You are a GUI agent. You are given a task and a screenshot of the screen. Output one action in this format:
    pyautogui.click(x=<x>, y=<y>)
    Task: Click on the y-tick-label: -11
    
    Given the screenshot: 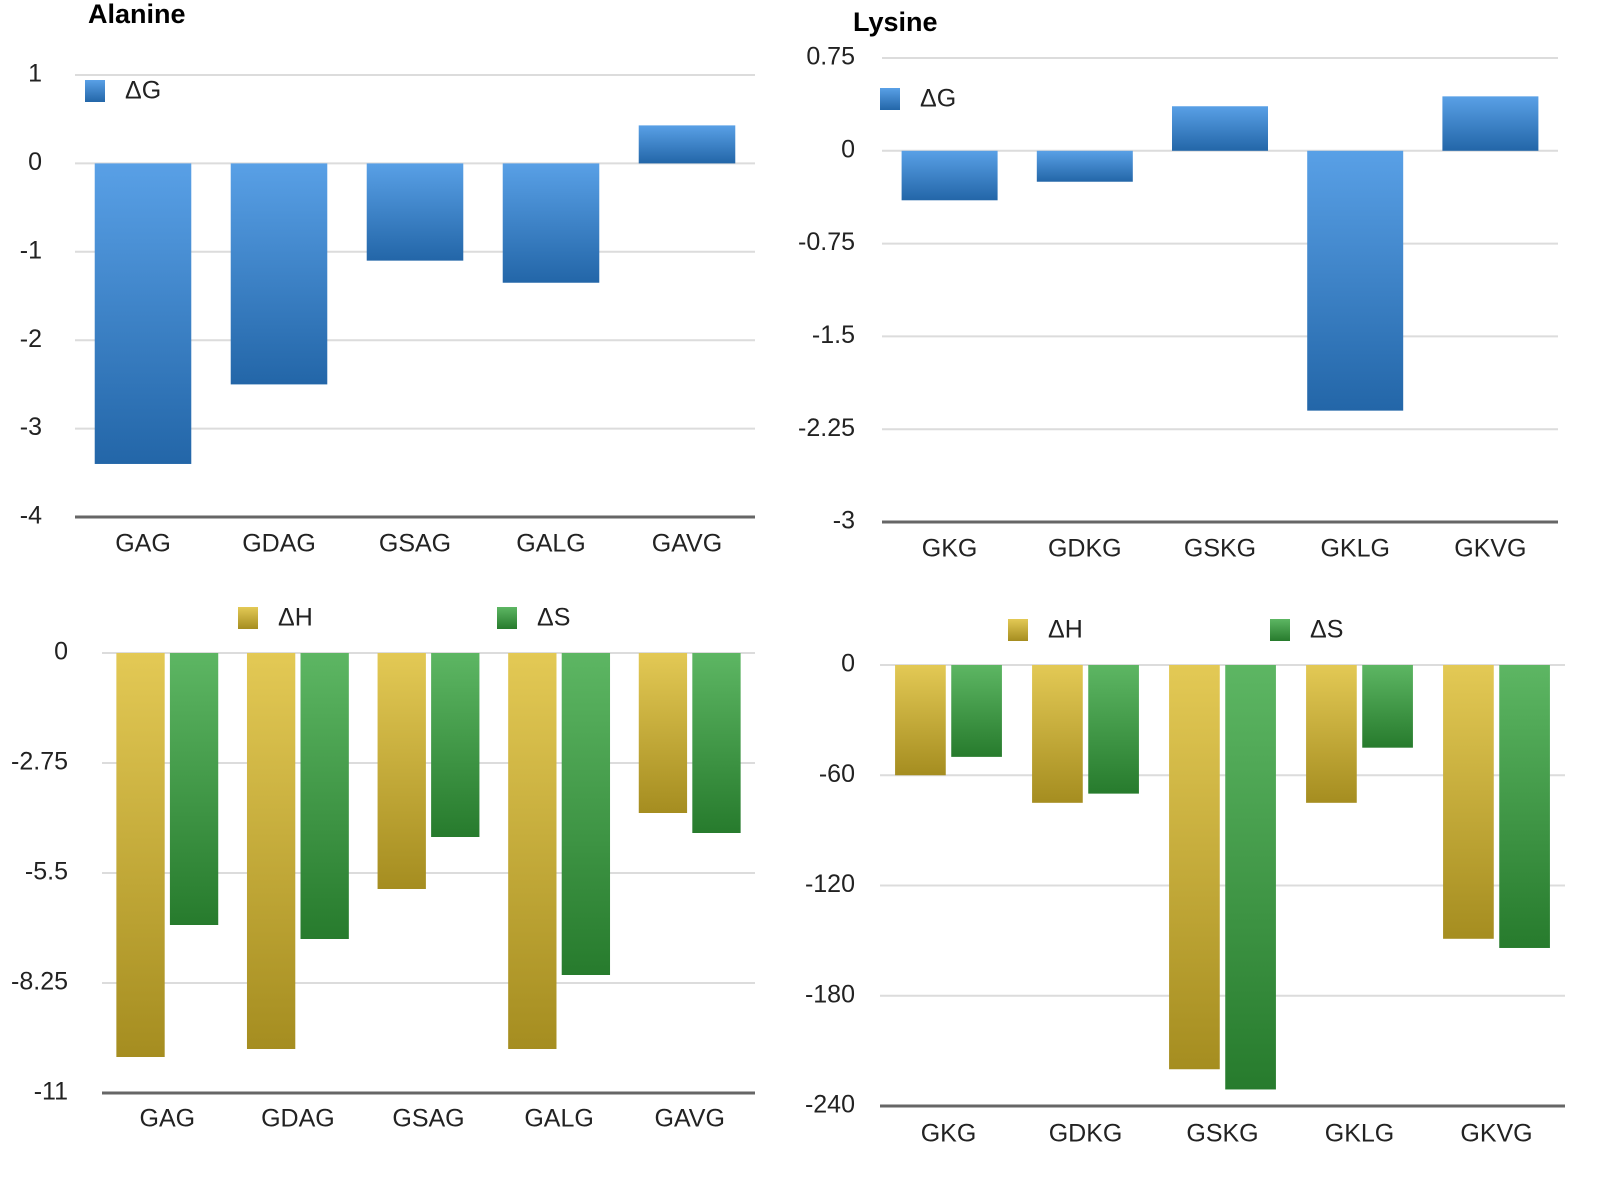 What is the action you would take?
    pyautogui.click(x=51, y=1092)
    